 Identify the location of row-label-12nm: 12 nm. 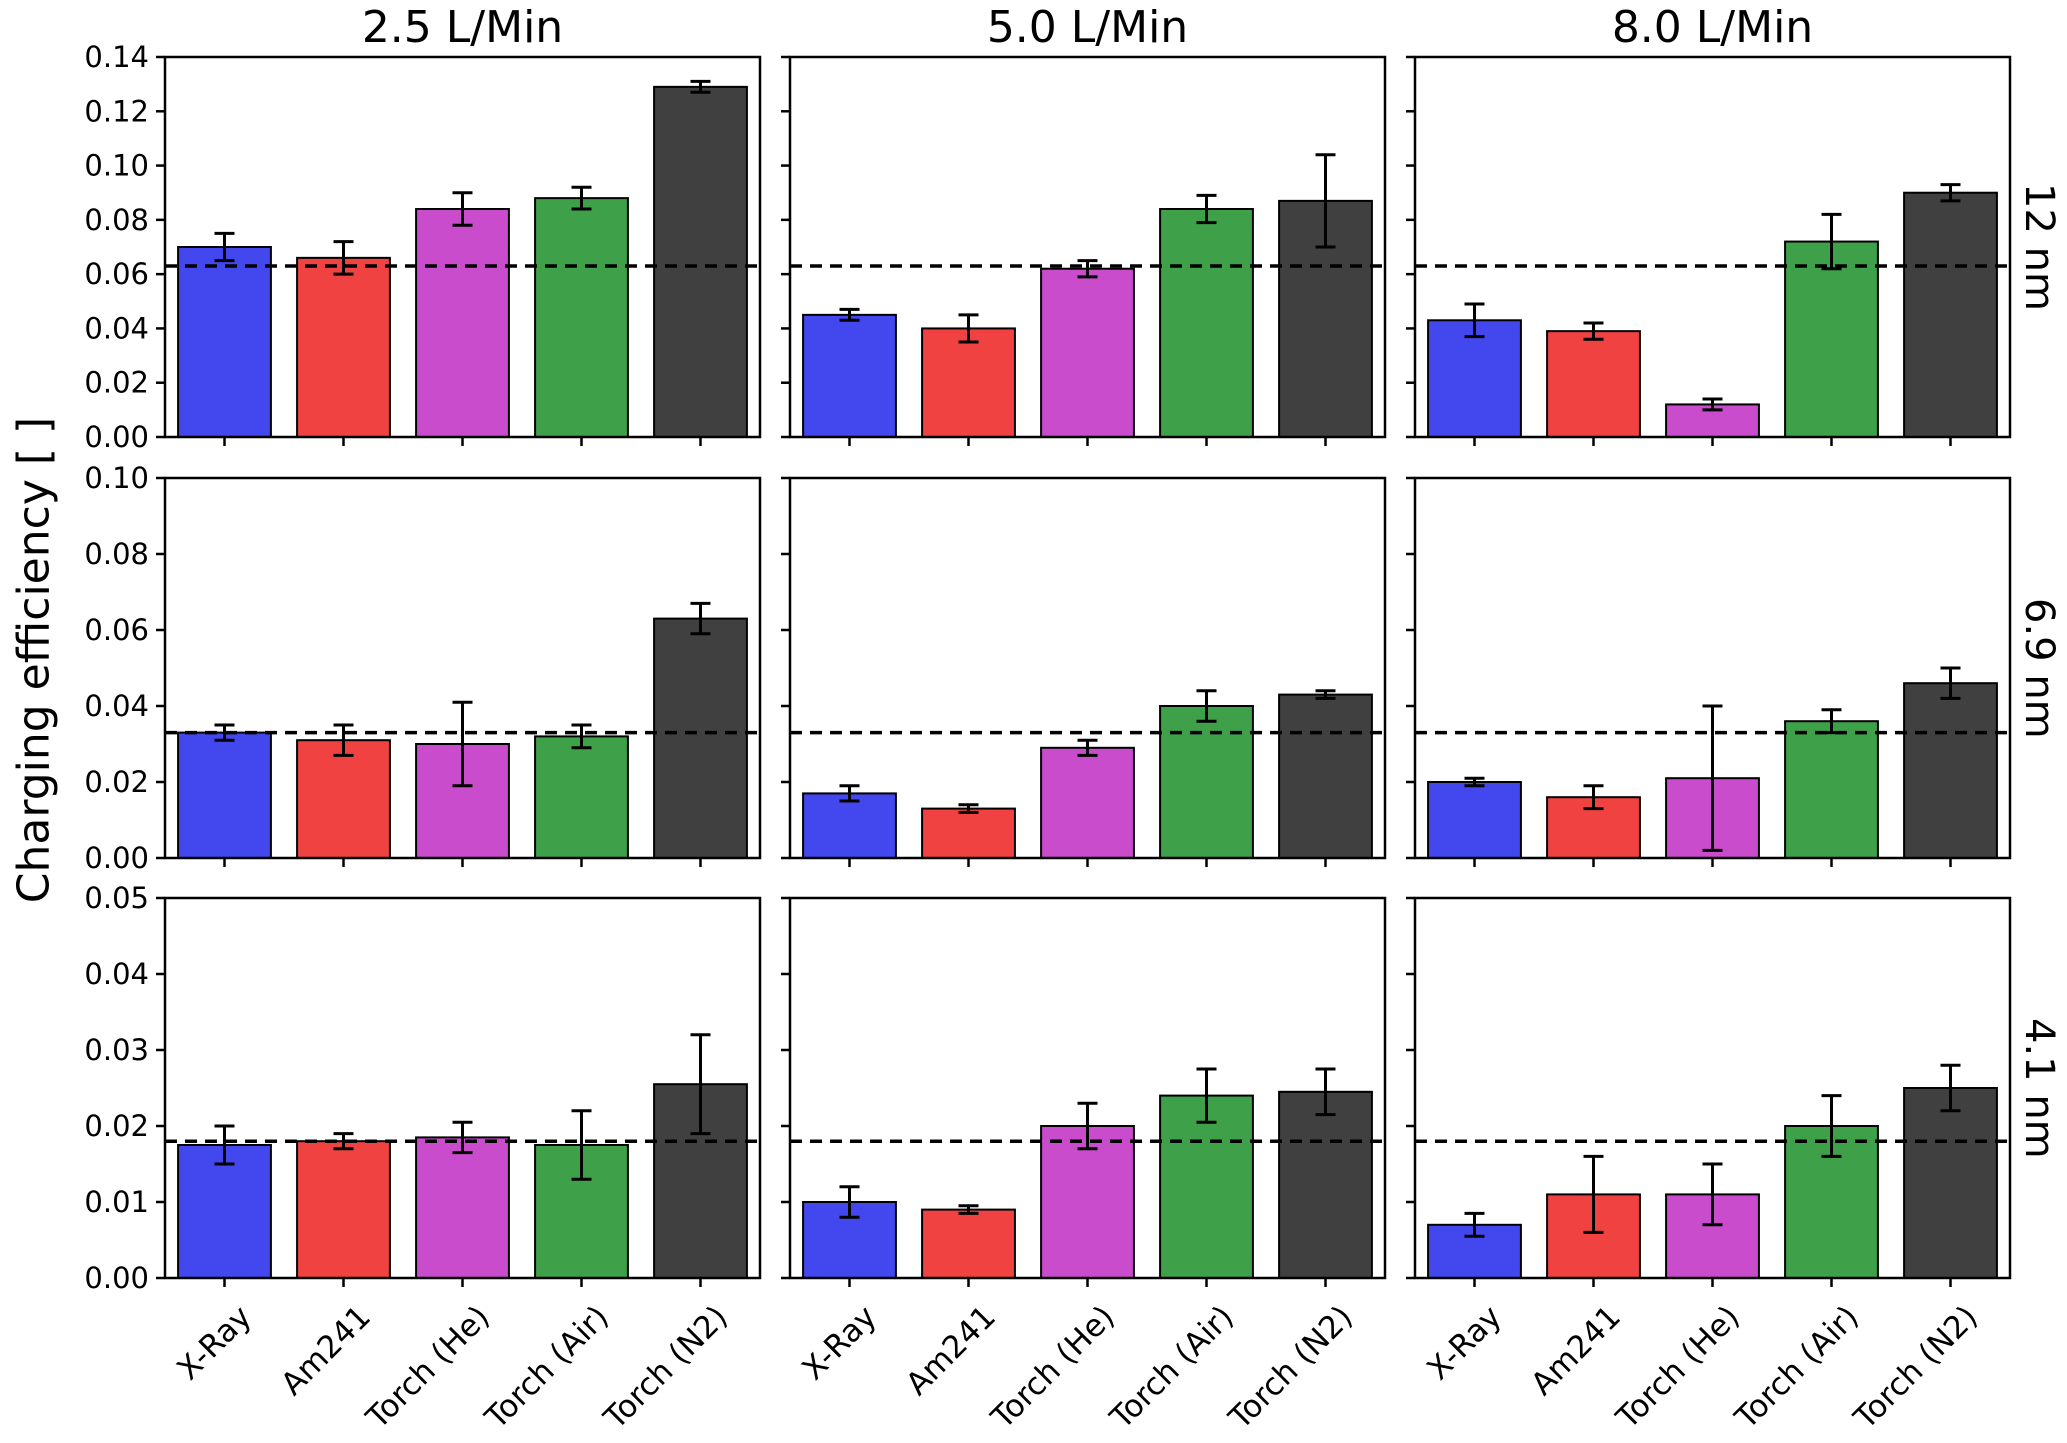
(2039, 247).